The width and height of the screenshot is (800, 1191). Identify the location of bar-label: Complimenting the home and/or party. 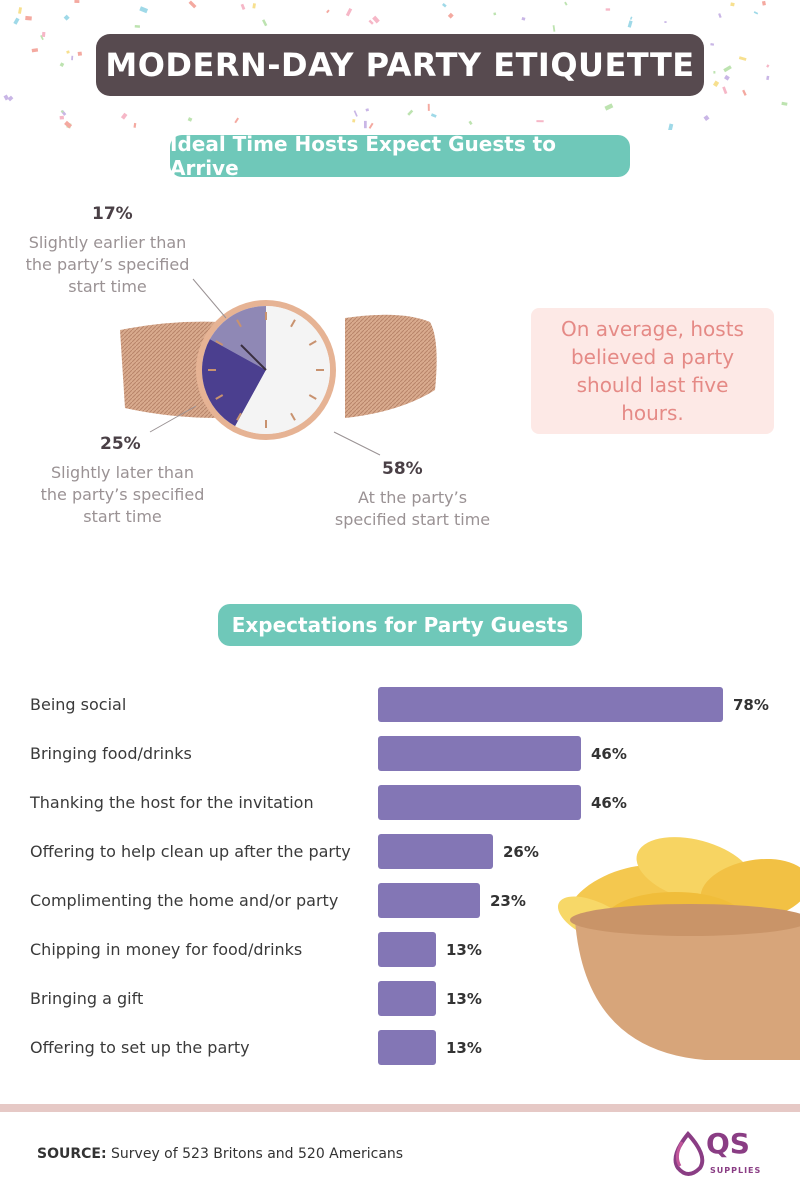
(184, 900).